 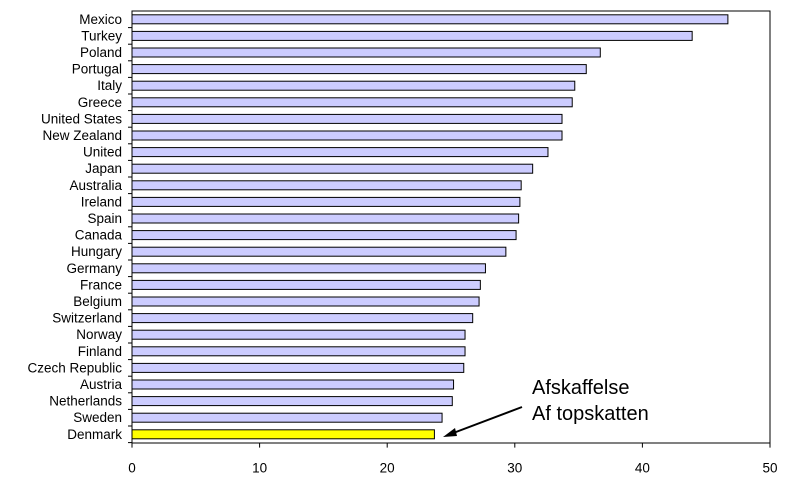 I want to click on category-label: Germany, so click(x=94, y=268).